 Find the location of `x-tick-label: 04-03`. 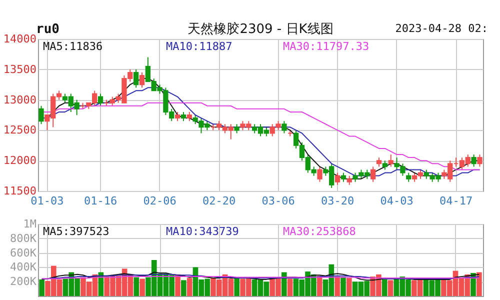

x-tick-label: 04-03 is located at coordinates (397, 201).